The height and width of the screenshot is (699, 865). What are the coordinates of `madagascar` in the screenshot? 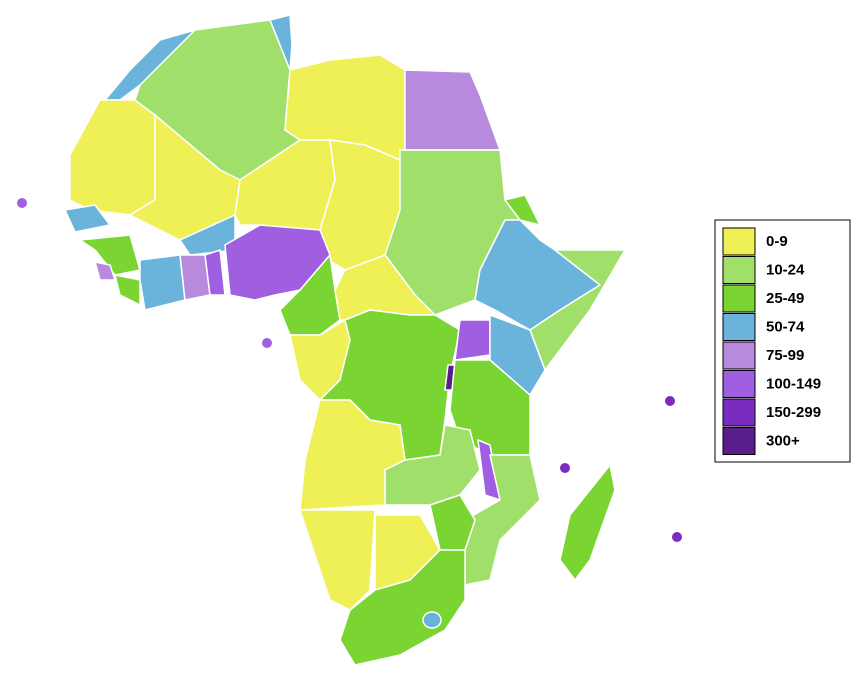 It's located at (587, 522).